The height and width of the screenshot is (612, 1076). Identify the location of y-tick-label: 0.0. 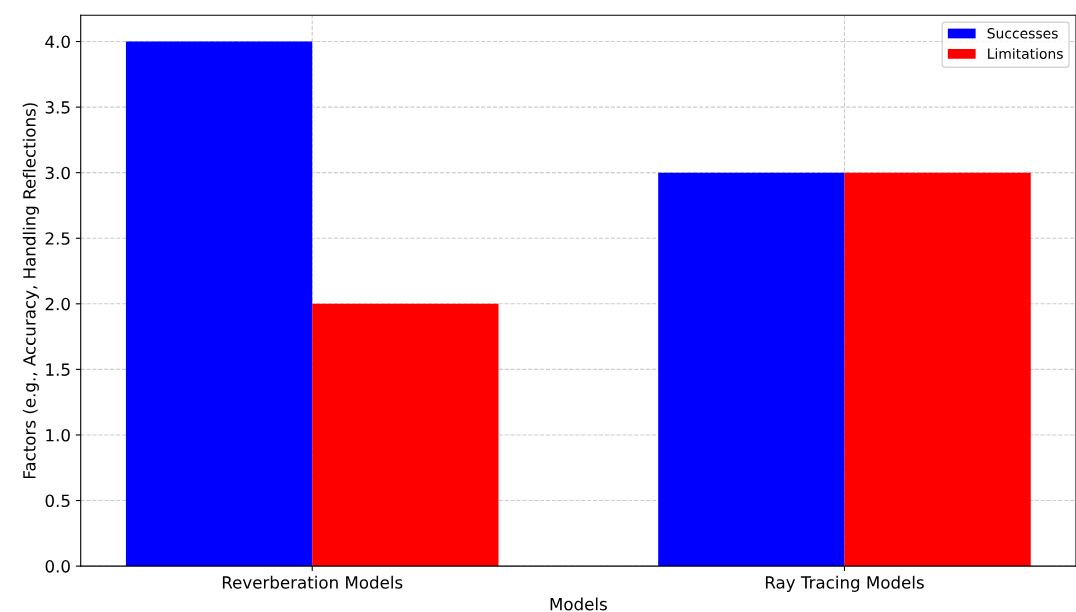
(57, 566).